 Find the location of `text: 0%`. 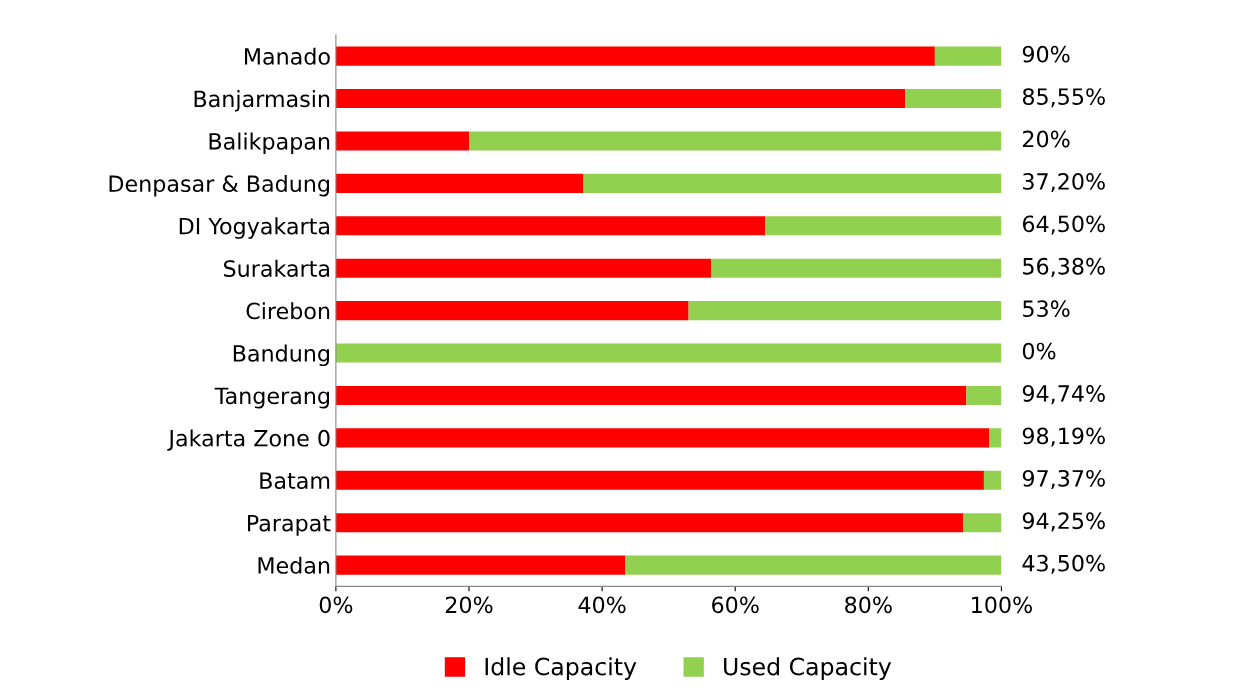

text: 0% is located at coordinates (1039, 351).